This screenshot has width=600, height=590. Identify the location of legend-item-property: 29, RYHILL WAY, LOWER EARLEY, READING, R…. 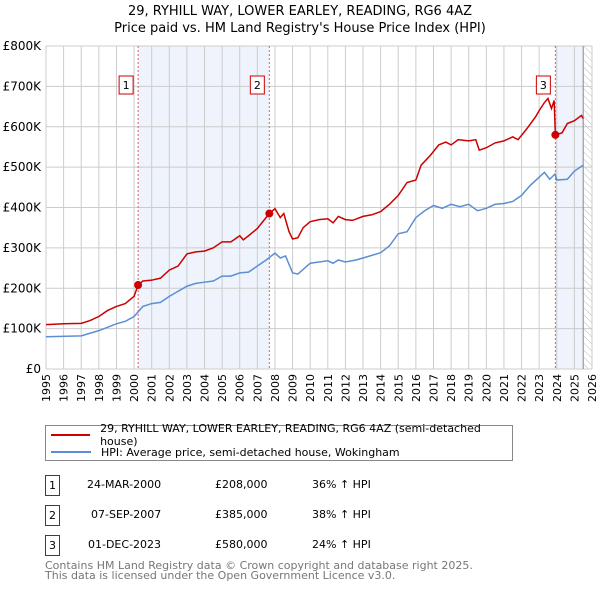
(281, 435).